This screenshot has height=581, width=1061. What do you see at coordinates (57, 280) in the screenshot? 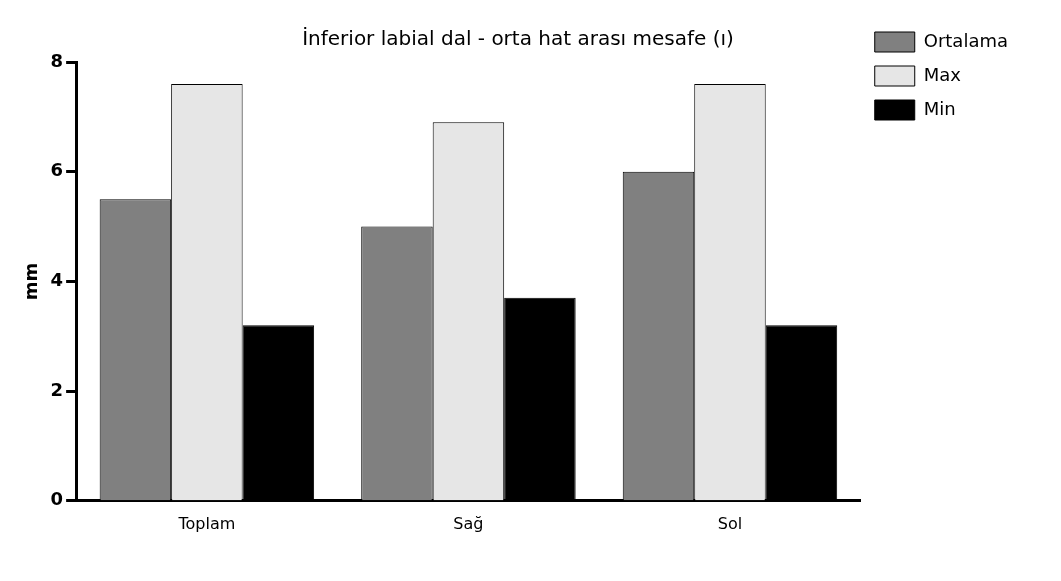
I see `y-tick-label: 4` at bounding box center [57, 280].